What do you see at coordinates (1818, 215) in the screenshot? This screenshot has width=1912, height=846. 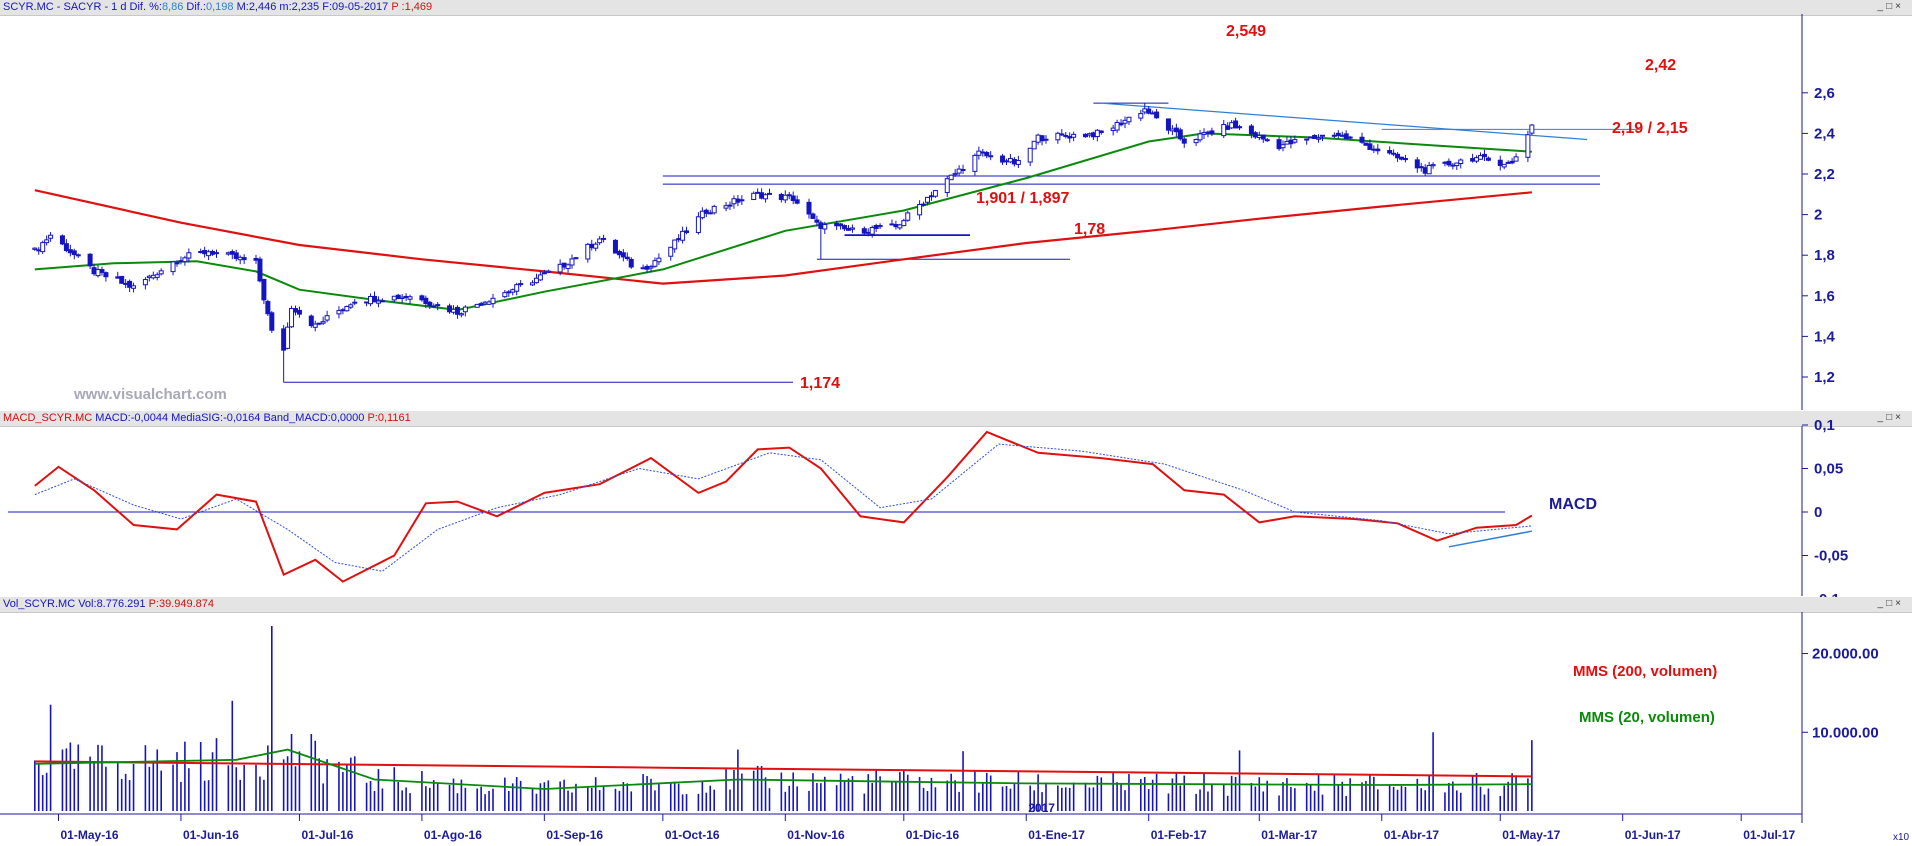 I see `price-tick-label: 2` at bounding box center [1818, 215].